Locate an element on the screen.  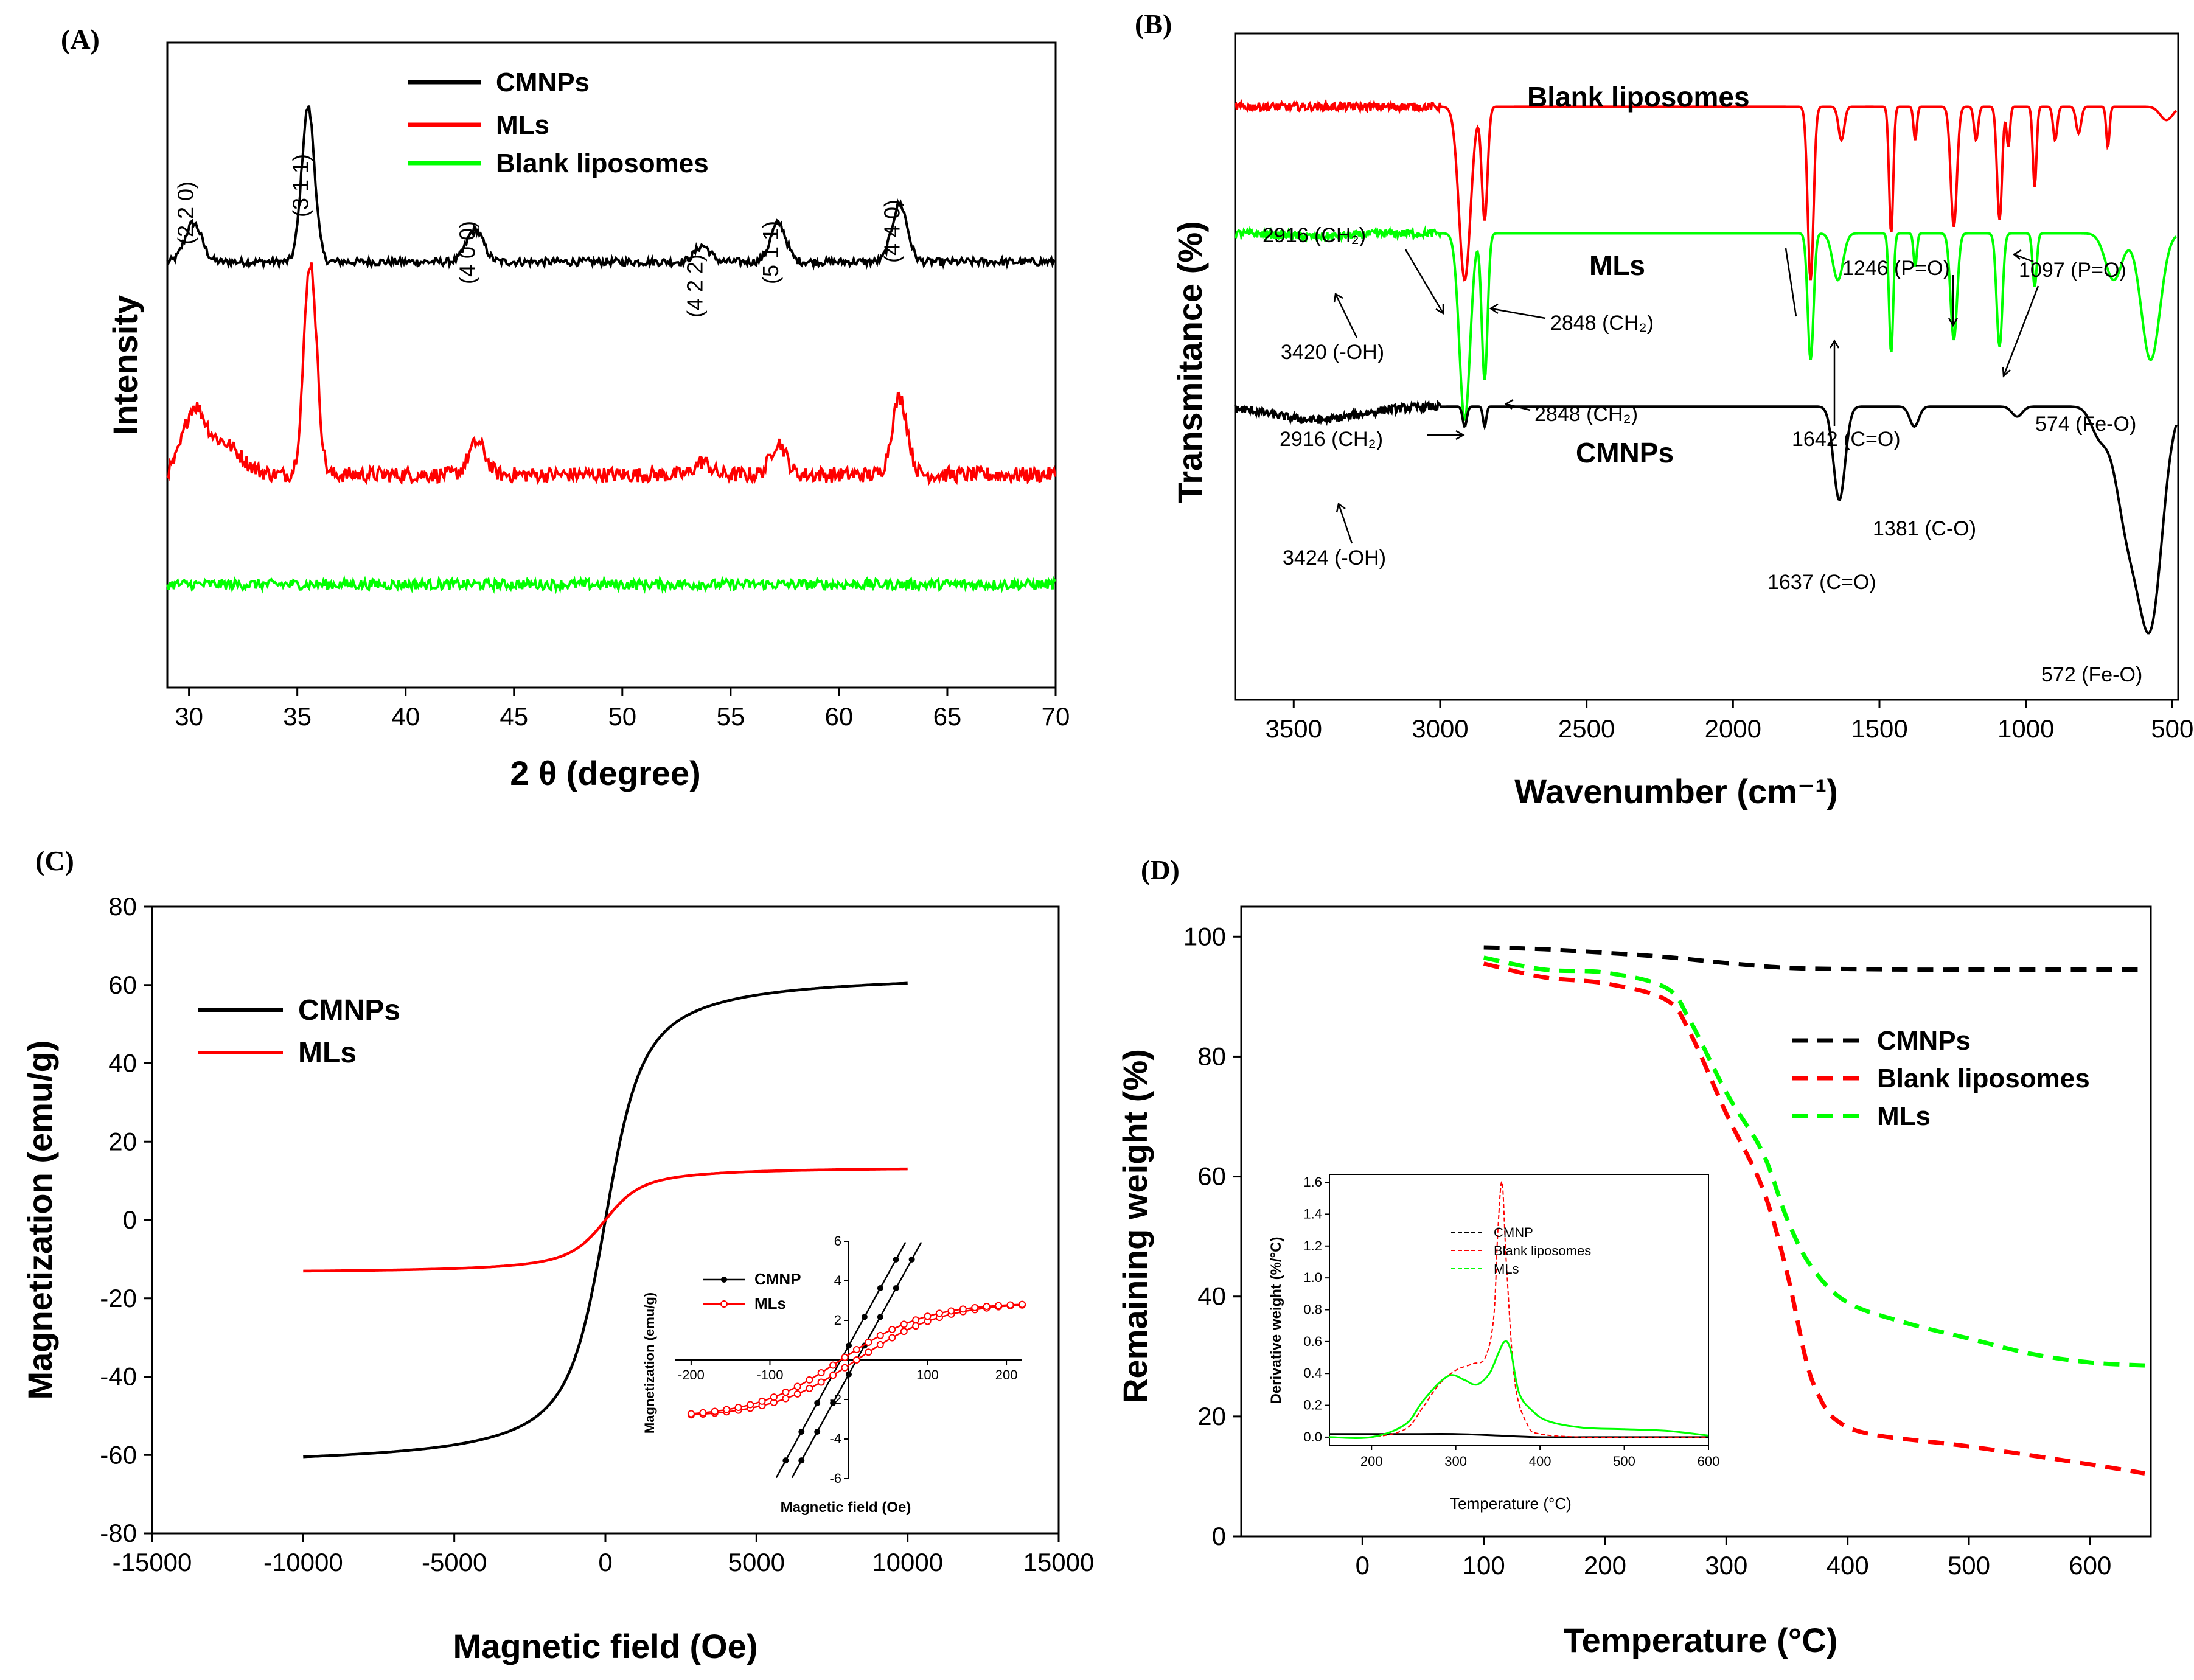
panel-a-letter: (A) is located at coordinates (80, 39).